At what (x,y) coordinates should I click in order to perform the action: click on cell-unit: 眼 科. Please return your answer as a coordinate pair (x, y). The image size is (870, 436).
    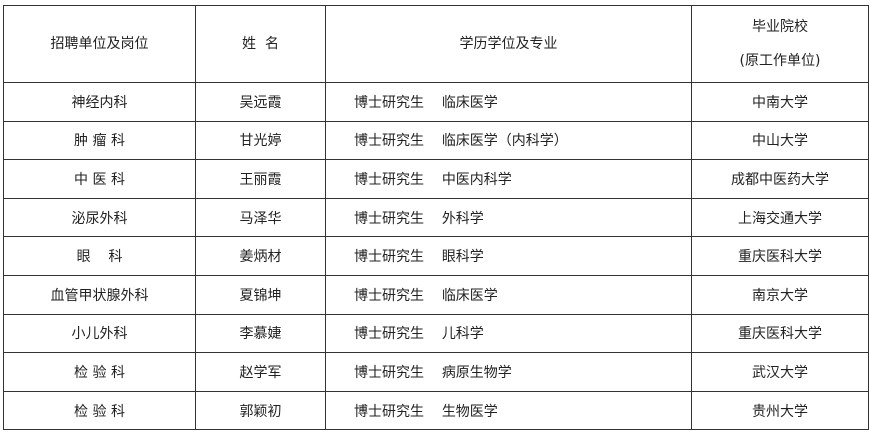
    Looking at the image, I should click on (99, 256).